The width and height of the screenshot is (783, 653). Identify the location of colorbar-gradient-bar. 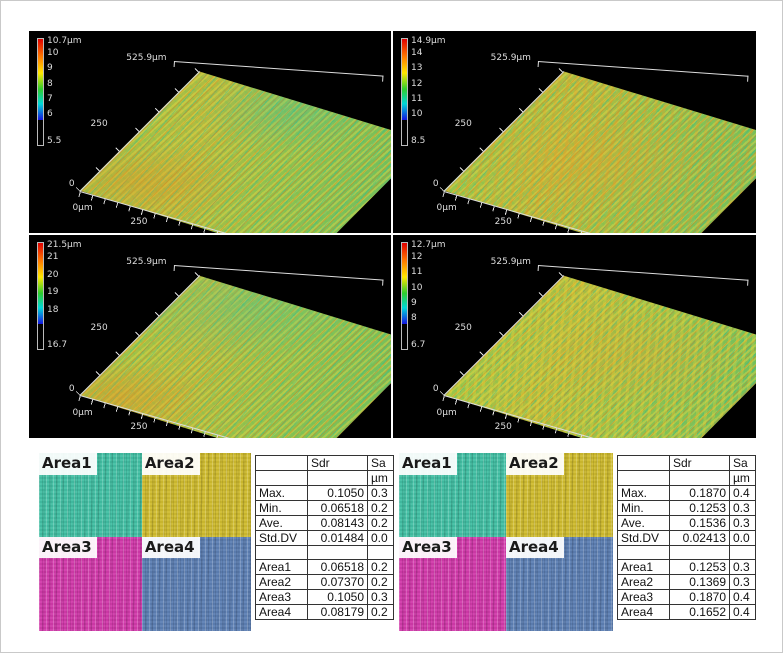
(40, 92).